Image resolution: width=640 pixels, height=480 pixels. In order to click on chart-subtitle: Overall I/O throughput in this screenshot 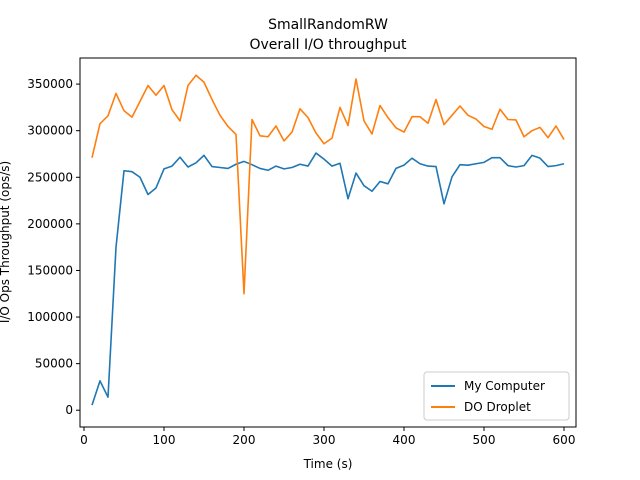, I will do `click(328, 45)`.